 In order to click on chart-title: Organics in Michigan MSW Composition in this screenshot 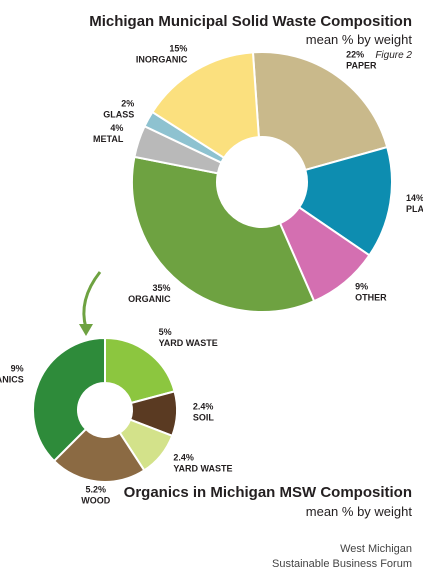, I will do `click(268, 492)`.